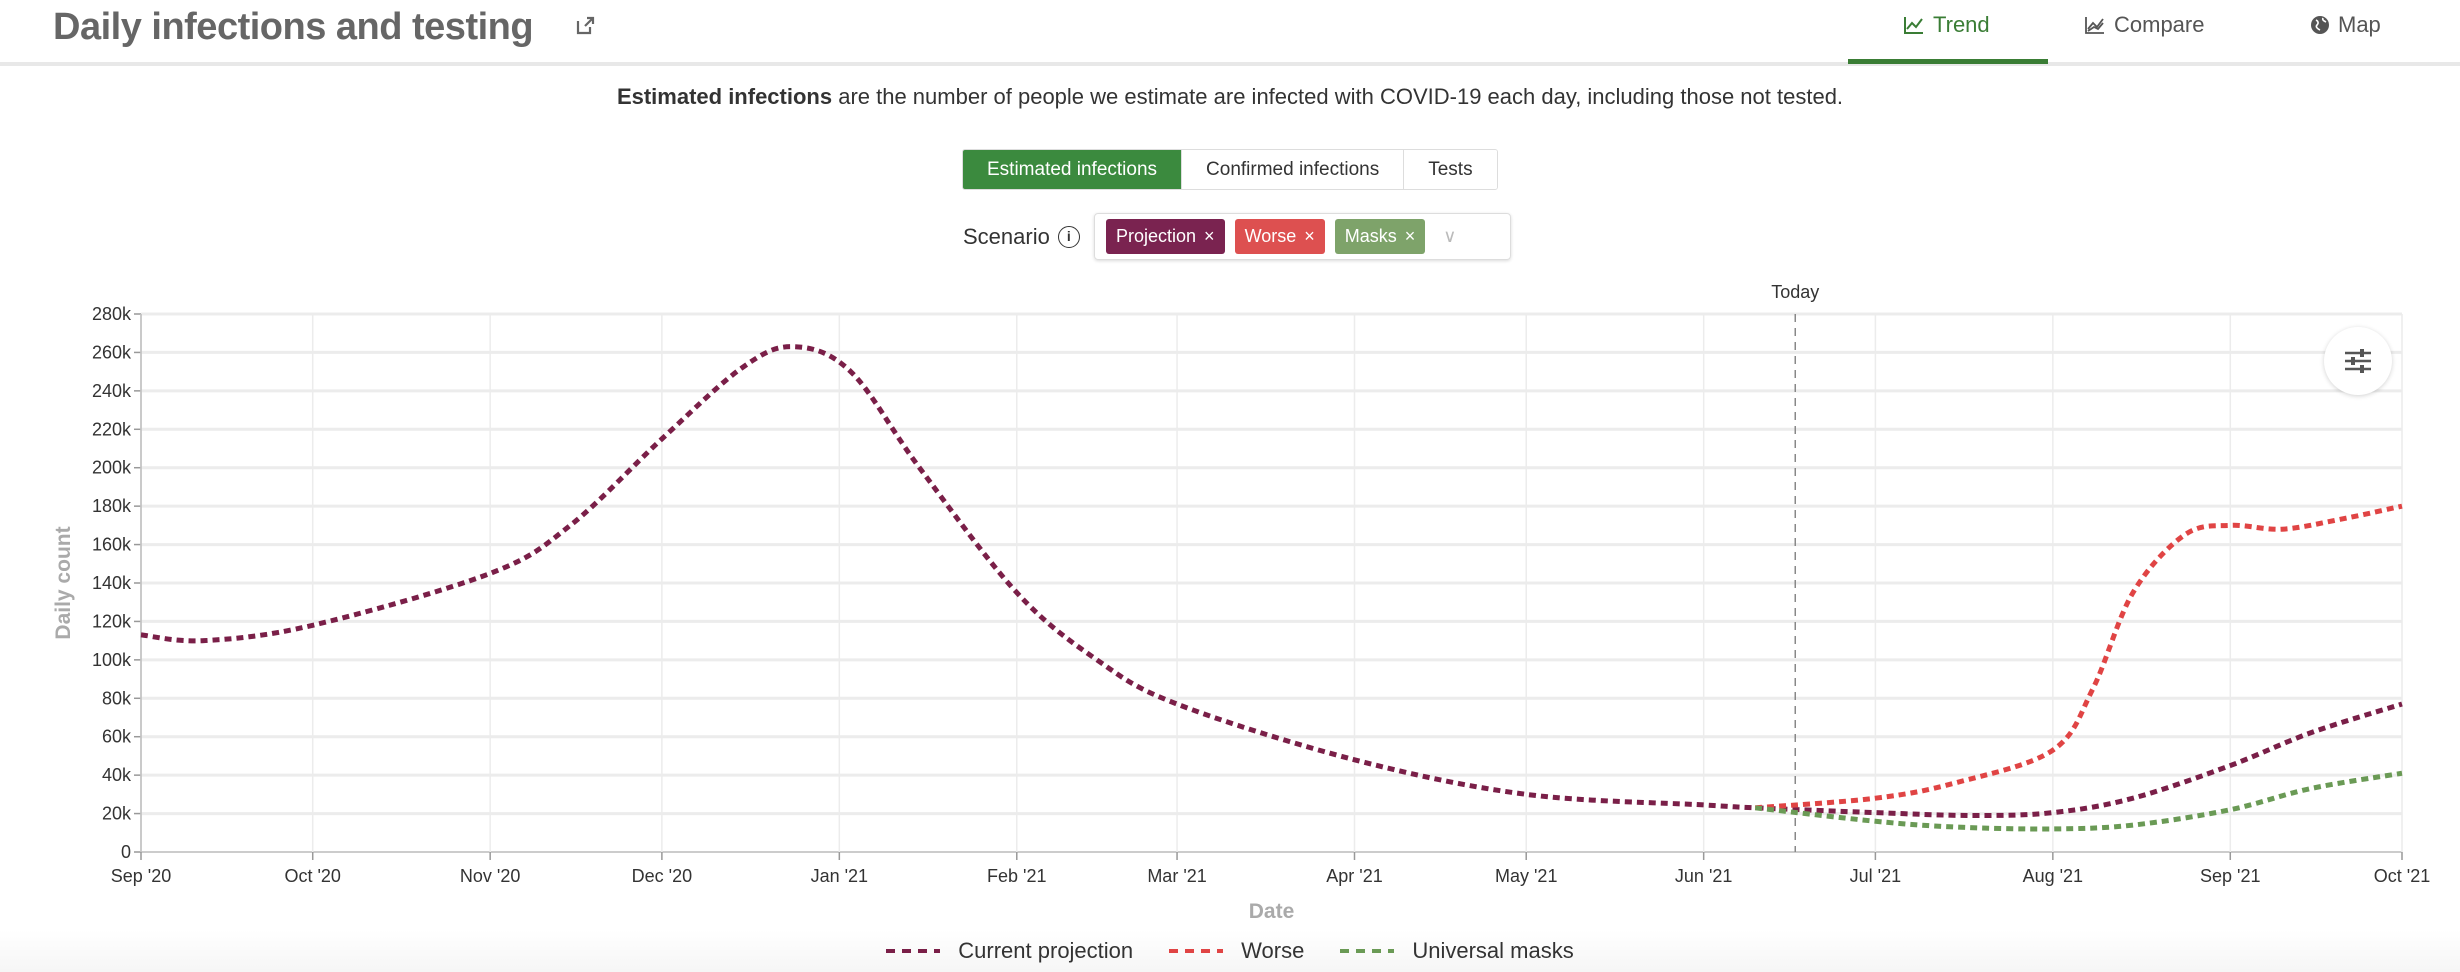 The image size is (2460, 972). What do you see at coordinates (2230, 876) in the screenshot?
I see `x-tick-label: Sep '21` at bounding box center [2230, 876].